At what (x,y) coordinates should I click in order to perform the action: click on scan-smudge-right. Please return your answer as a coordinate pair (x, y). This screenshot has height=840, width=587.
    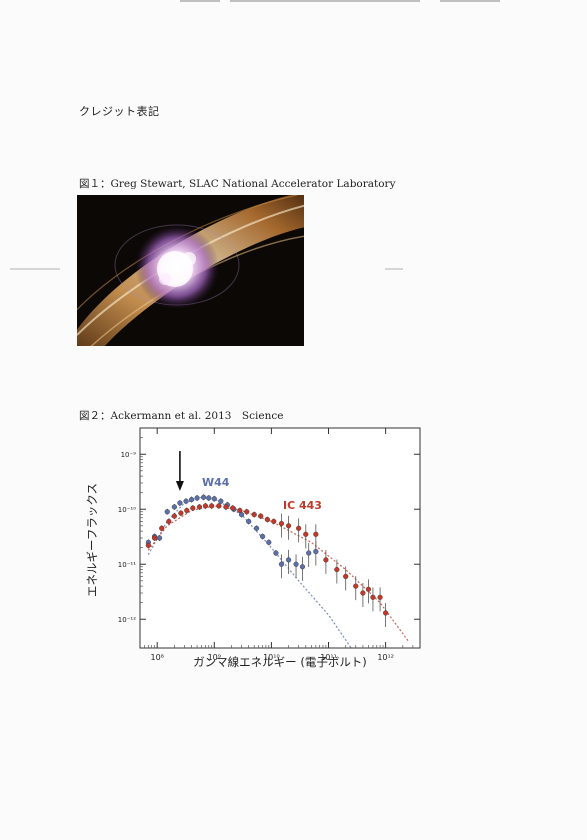
    Looking at the image, I should click on (394, 269).